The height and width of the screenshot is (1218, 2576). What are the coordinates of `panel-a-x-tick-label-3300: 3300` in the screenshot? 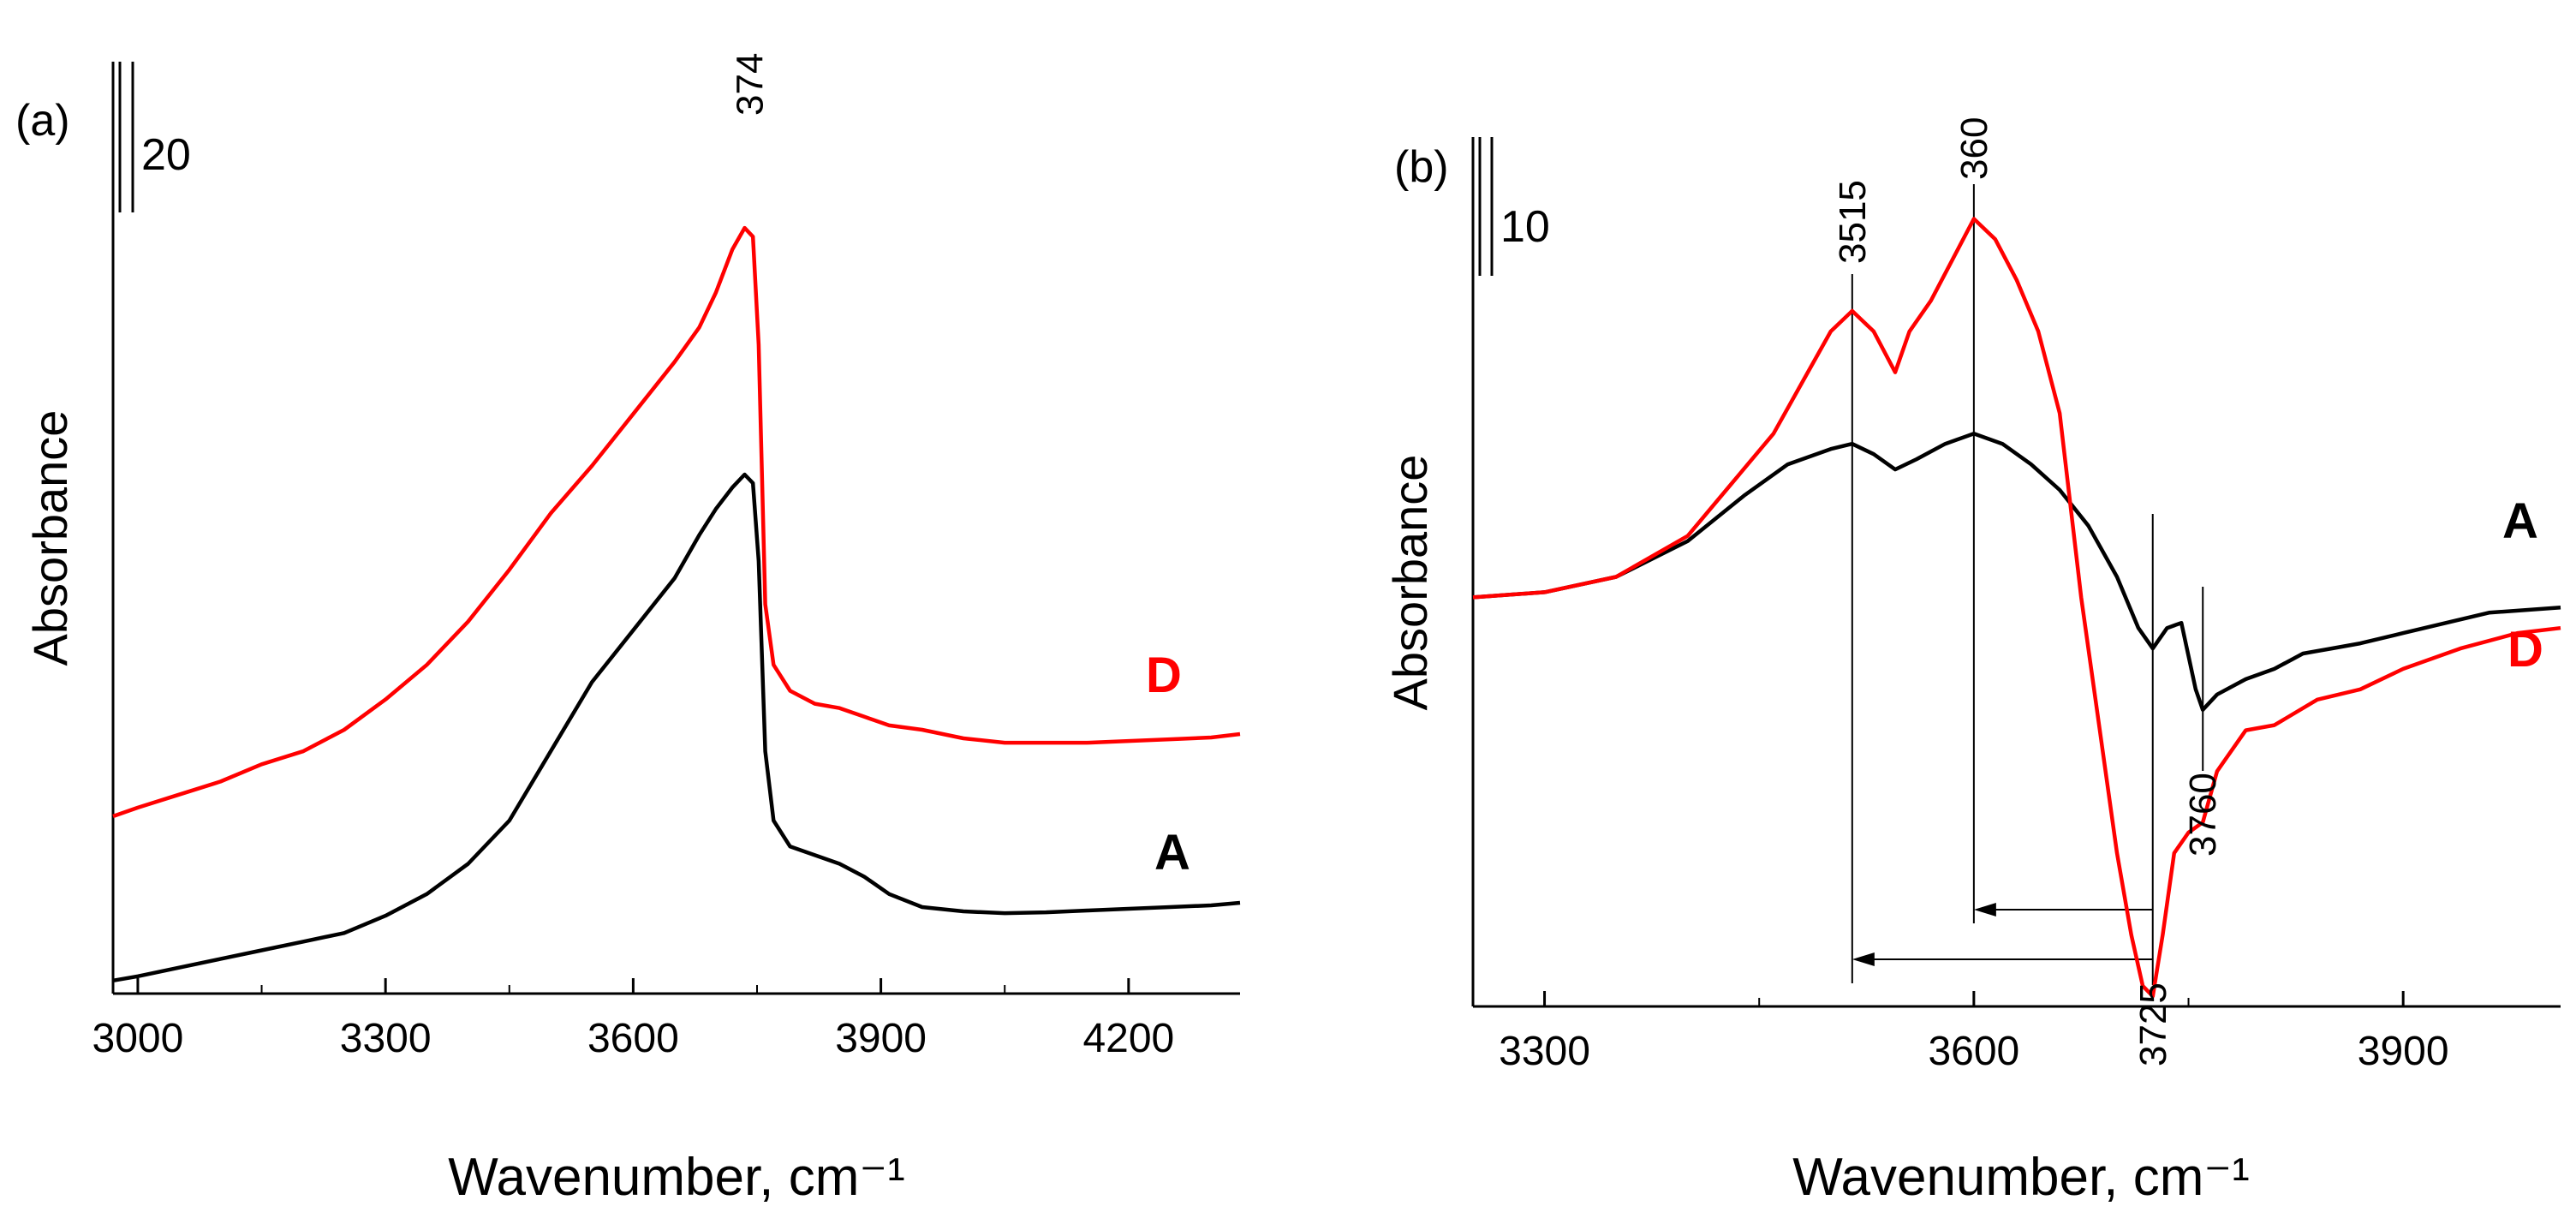 It's located at (386, 1038).